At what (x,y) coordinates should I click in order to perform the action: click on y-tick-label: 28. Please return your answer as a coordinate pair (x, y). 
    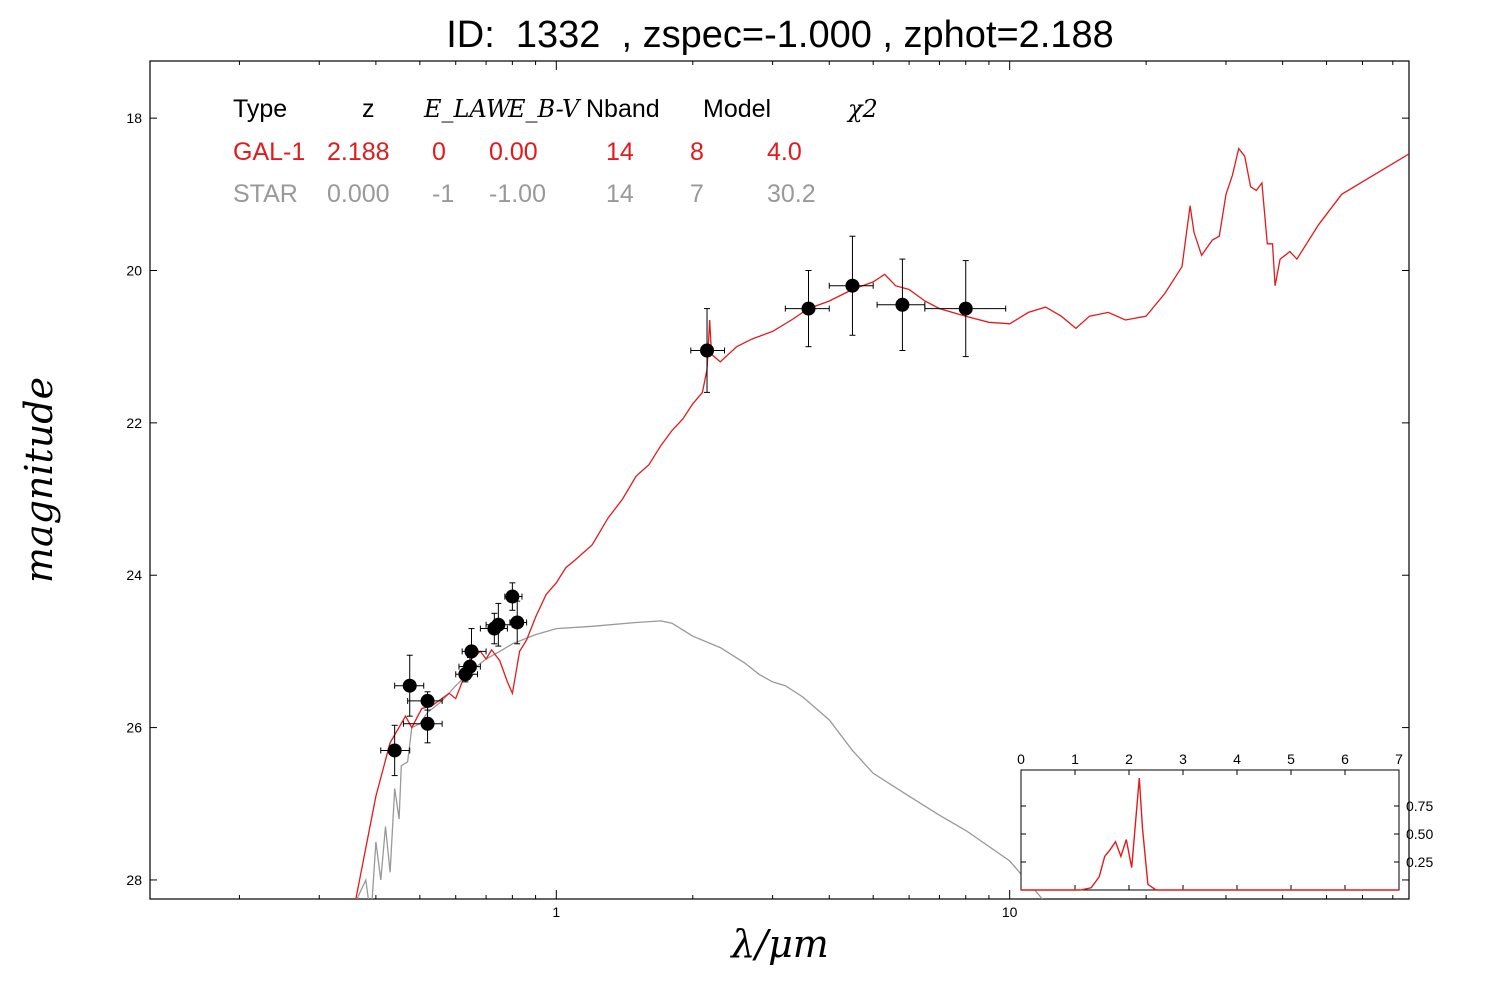
    Looking at the image, I should click on (134, 880).